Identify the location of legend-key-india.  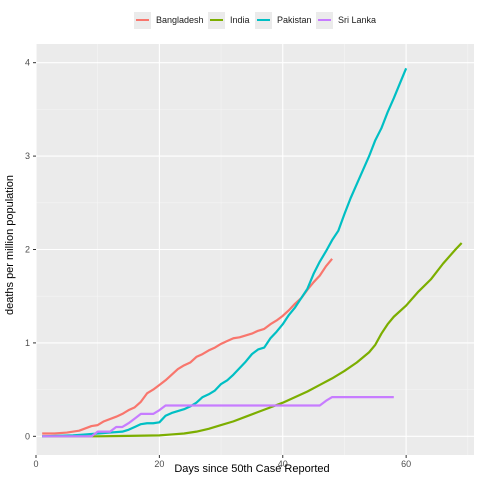
(216, 20).